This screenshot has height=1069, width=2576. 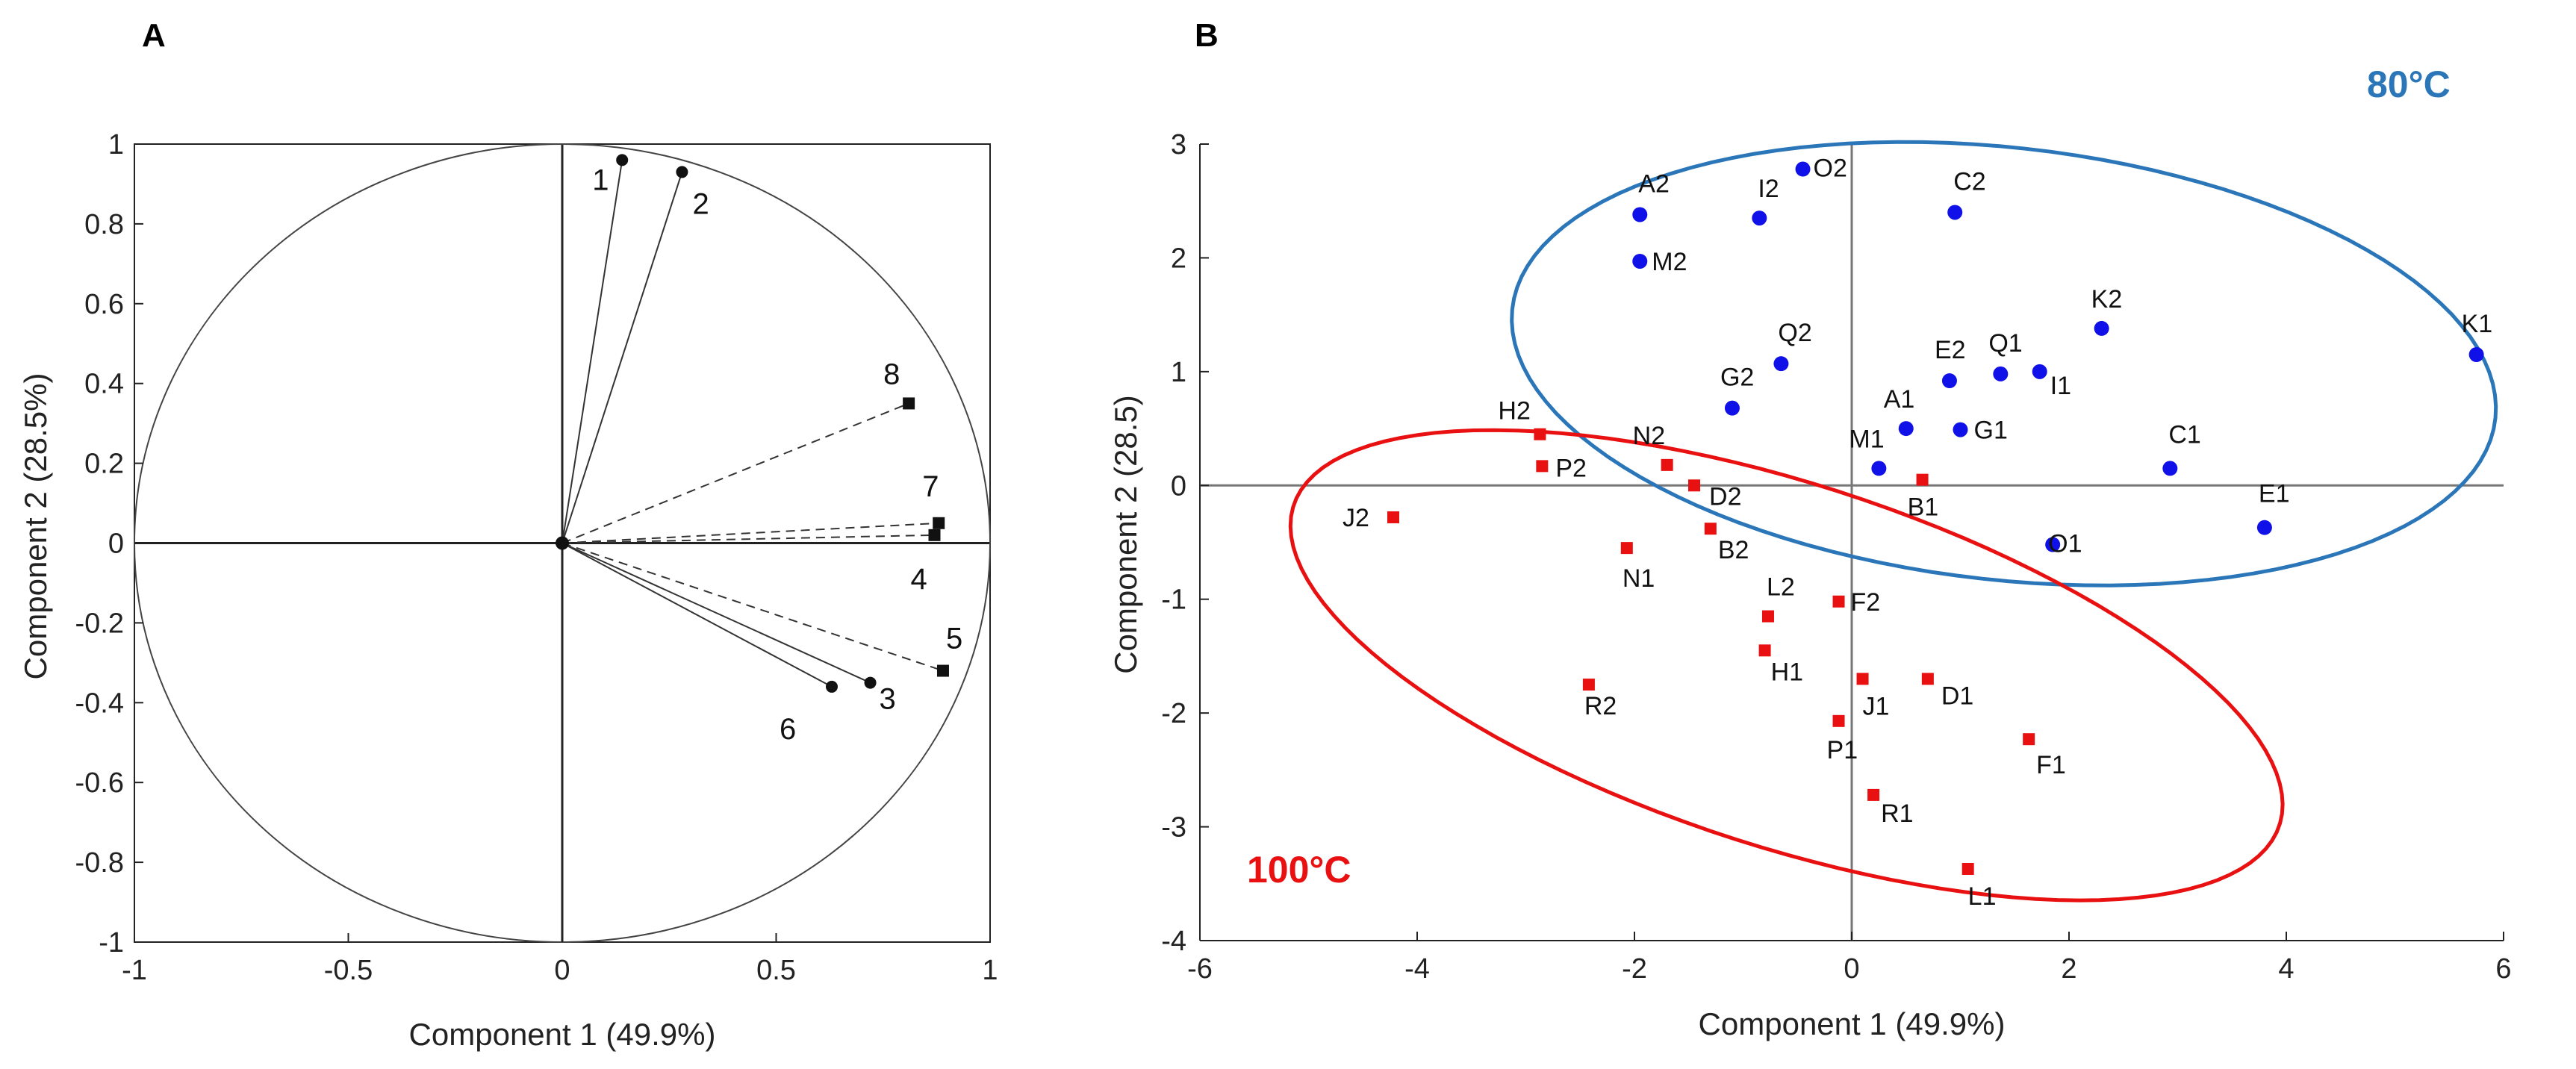 I want to click on panel-a-y-tick-label: -1, so click(x=111, y=943).